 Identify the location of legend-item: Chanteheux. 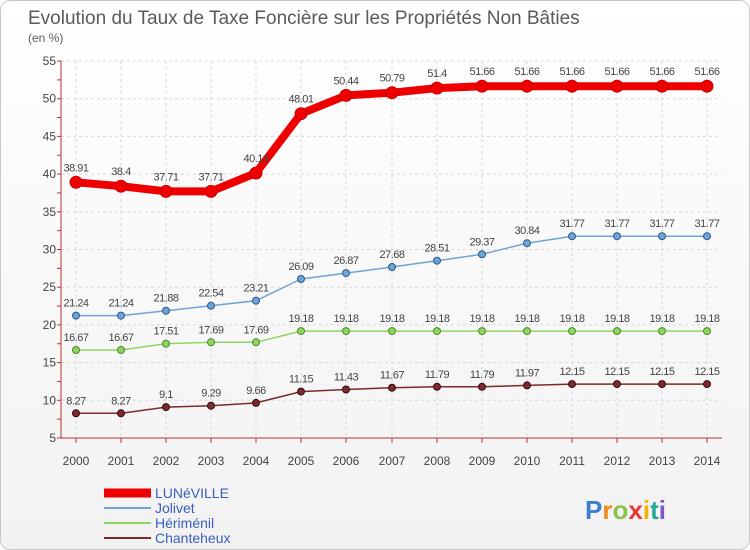
(167, 538).